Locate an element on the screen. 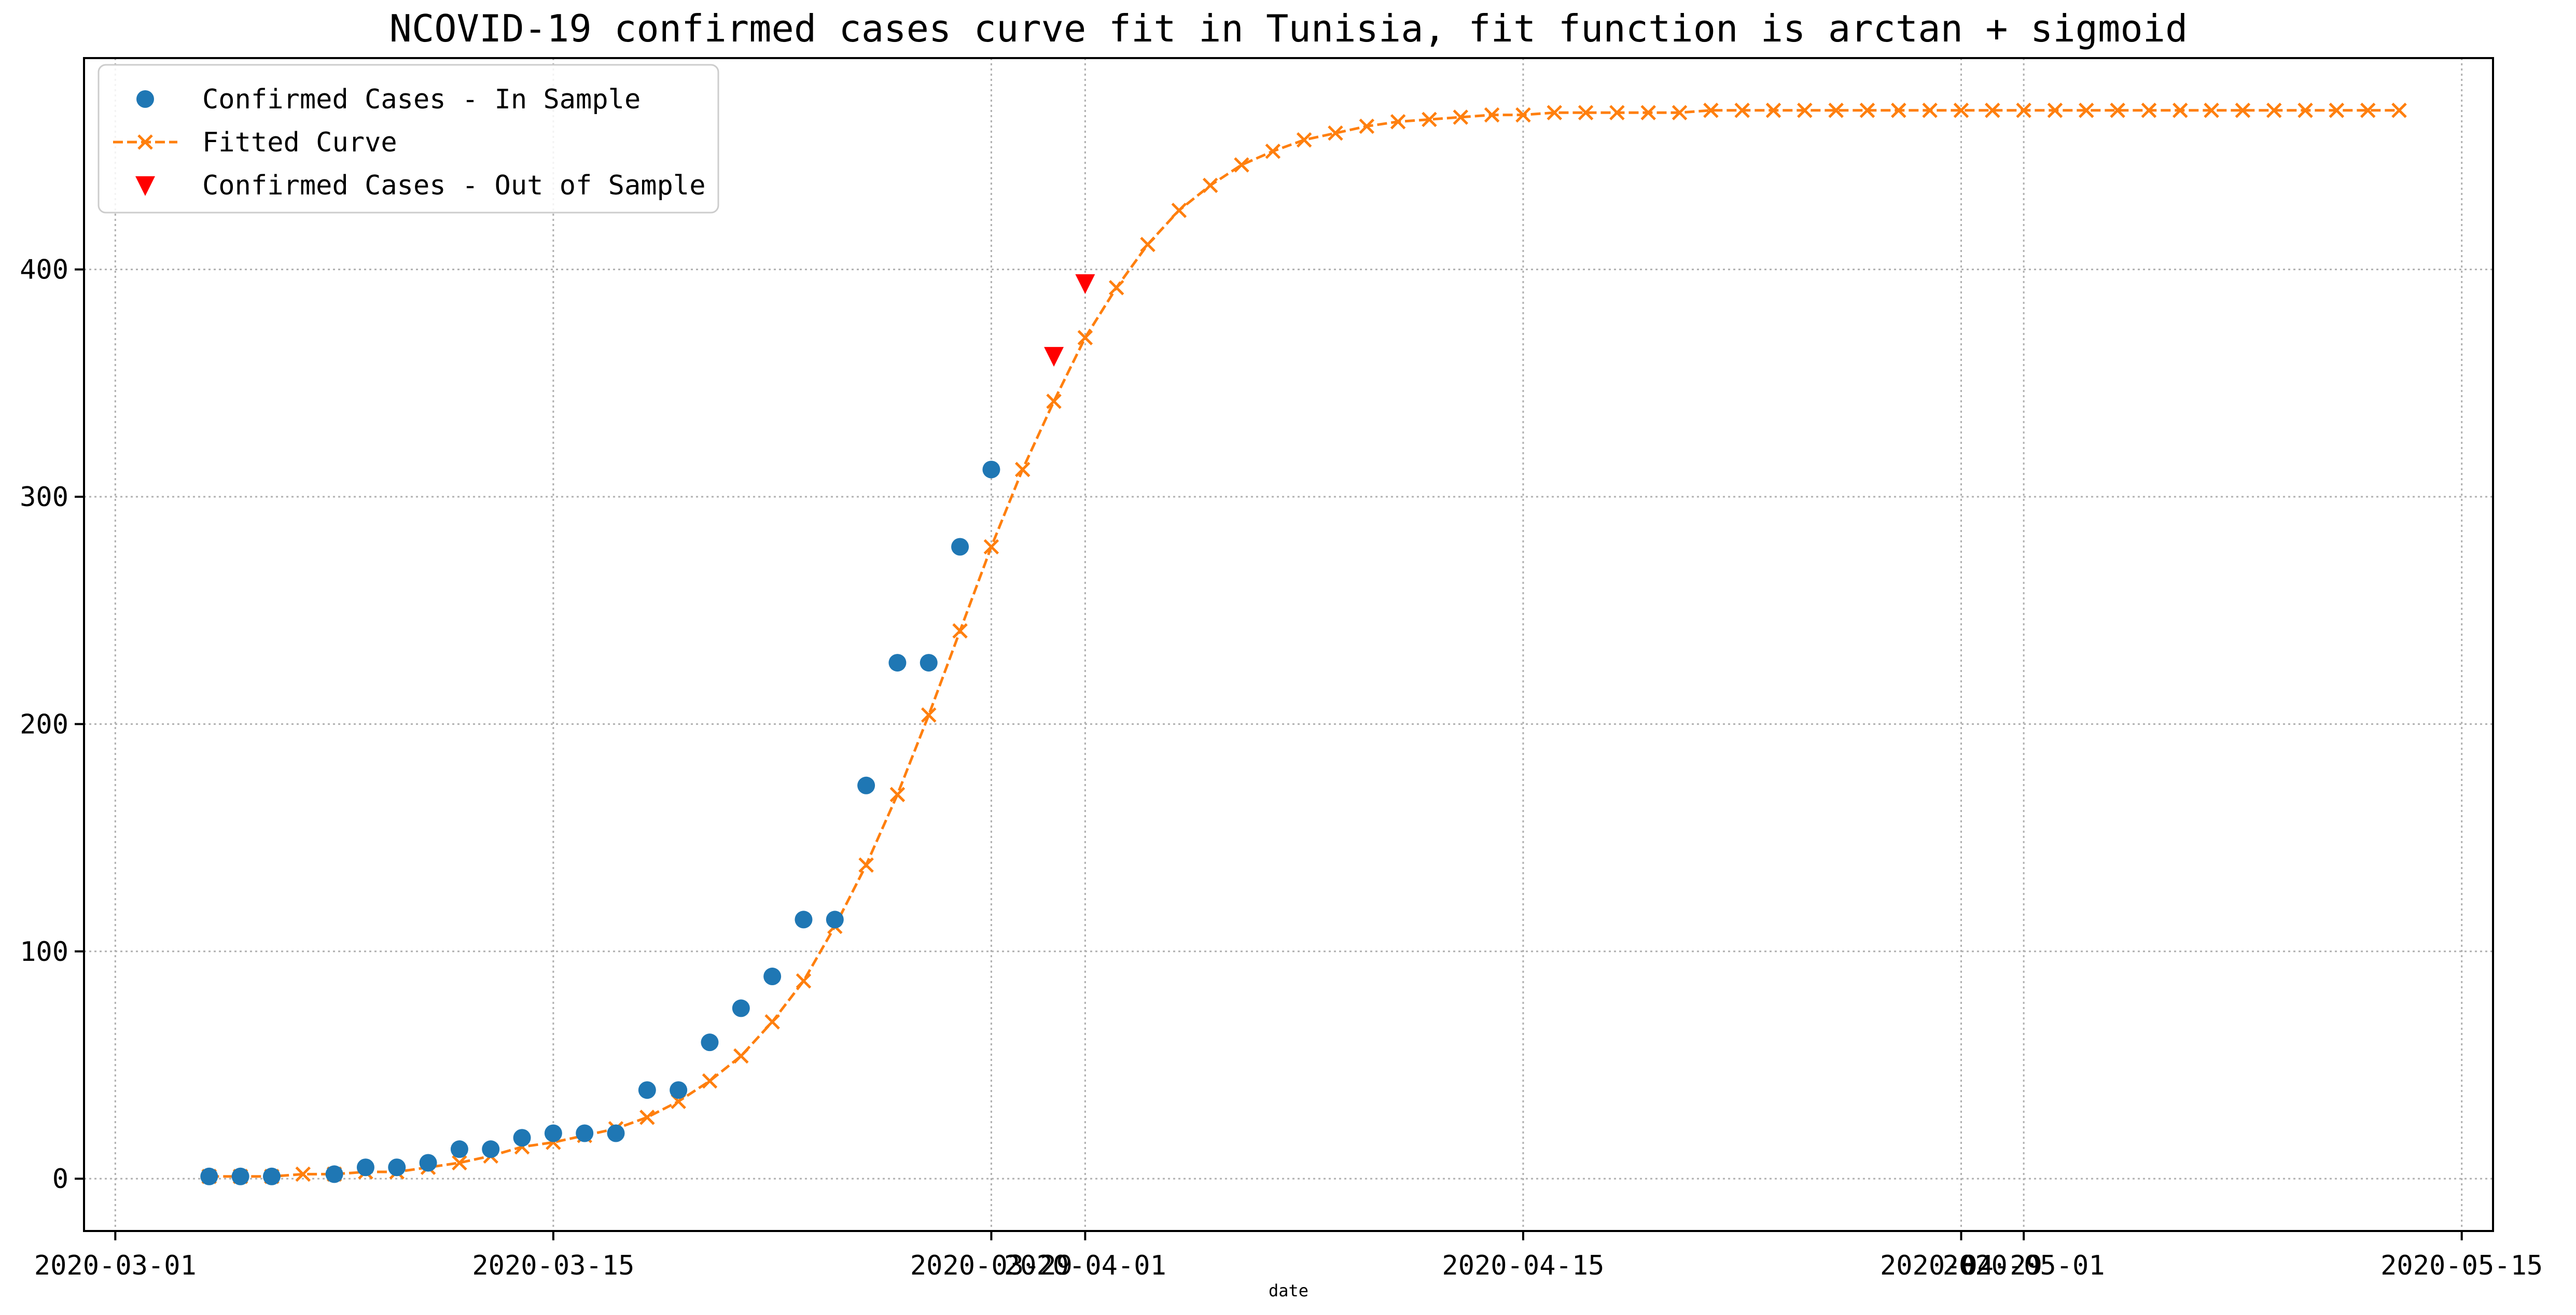 This screenshot has width=2576, height=1315. legend-box is located at coordinates (408, 139).